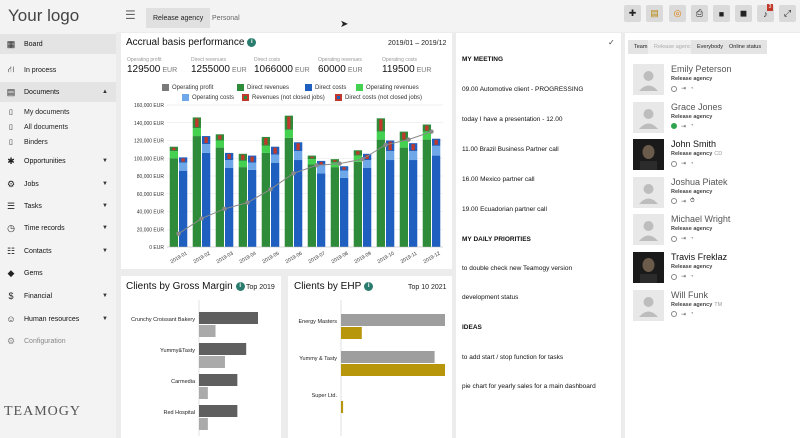 The width and height of the screenshot is (800, 438). Describe the element at coordinates (699, 181) in the screenshot. I see `member-name: Joshua Piatek` at that location.